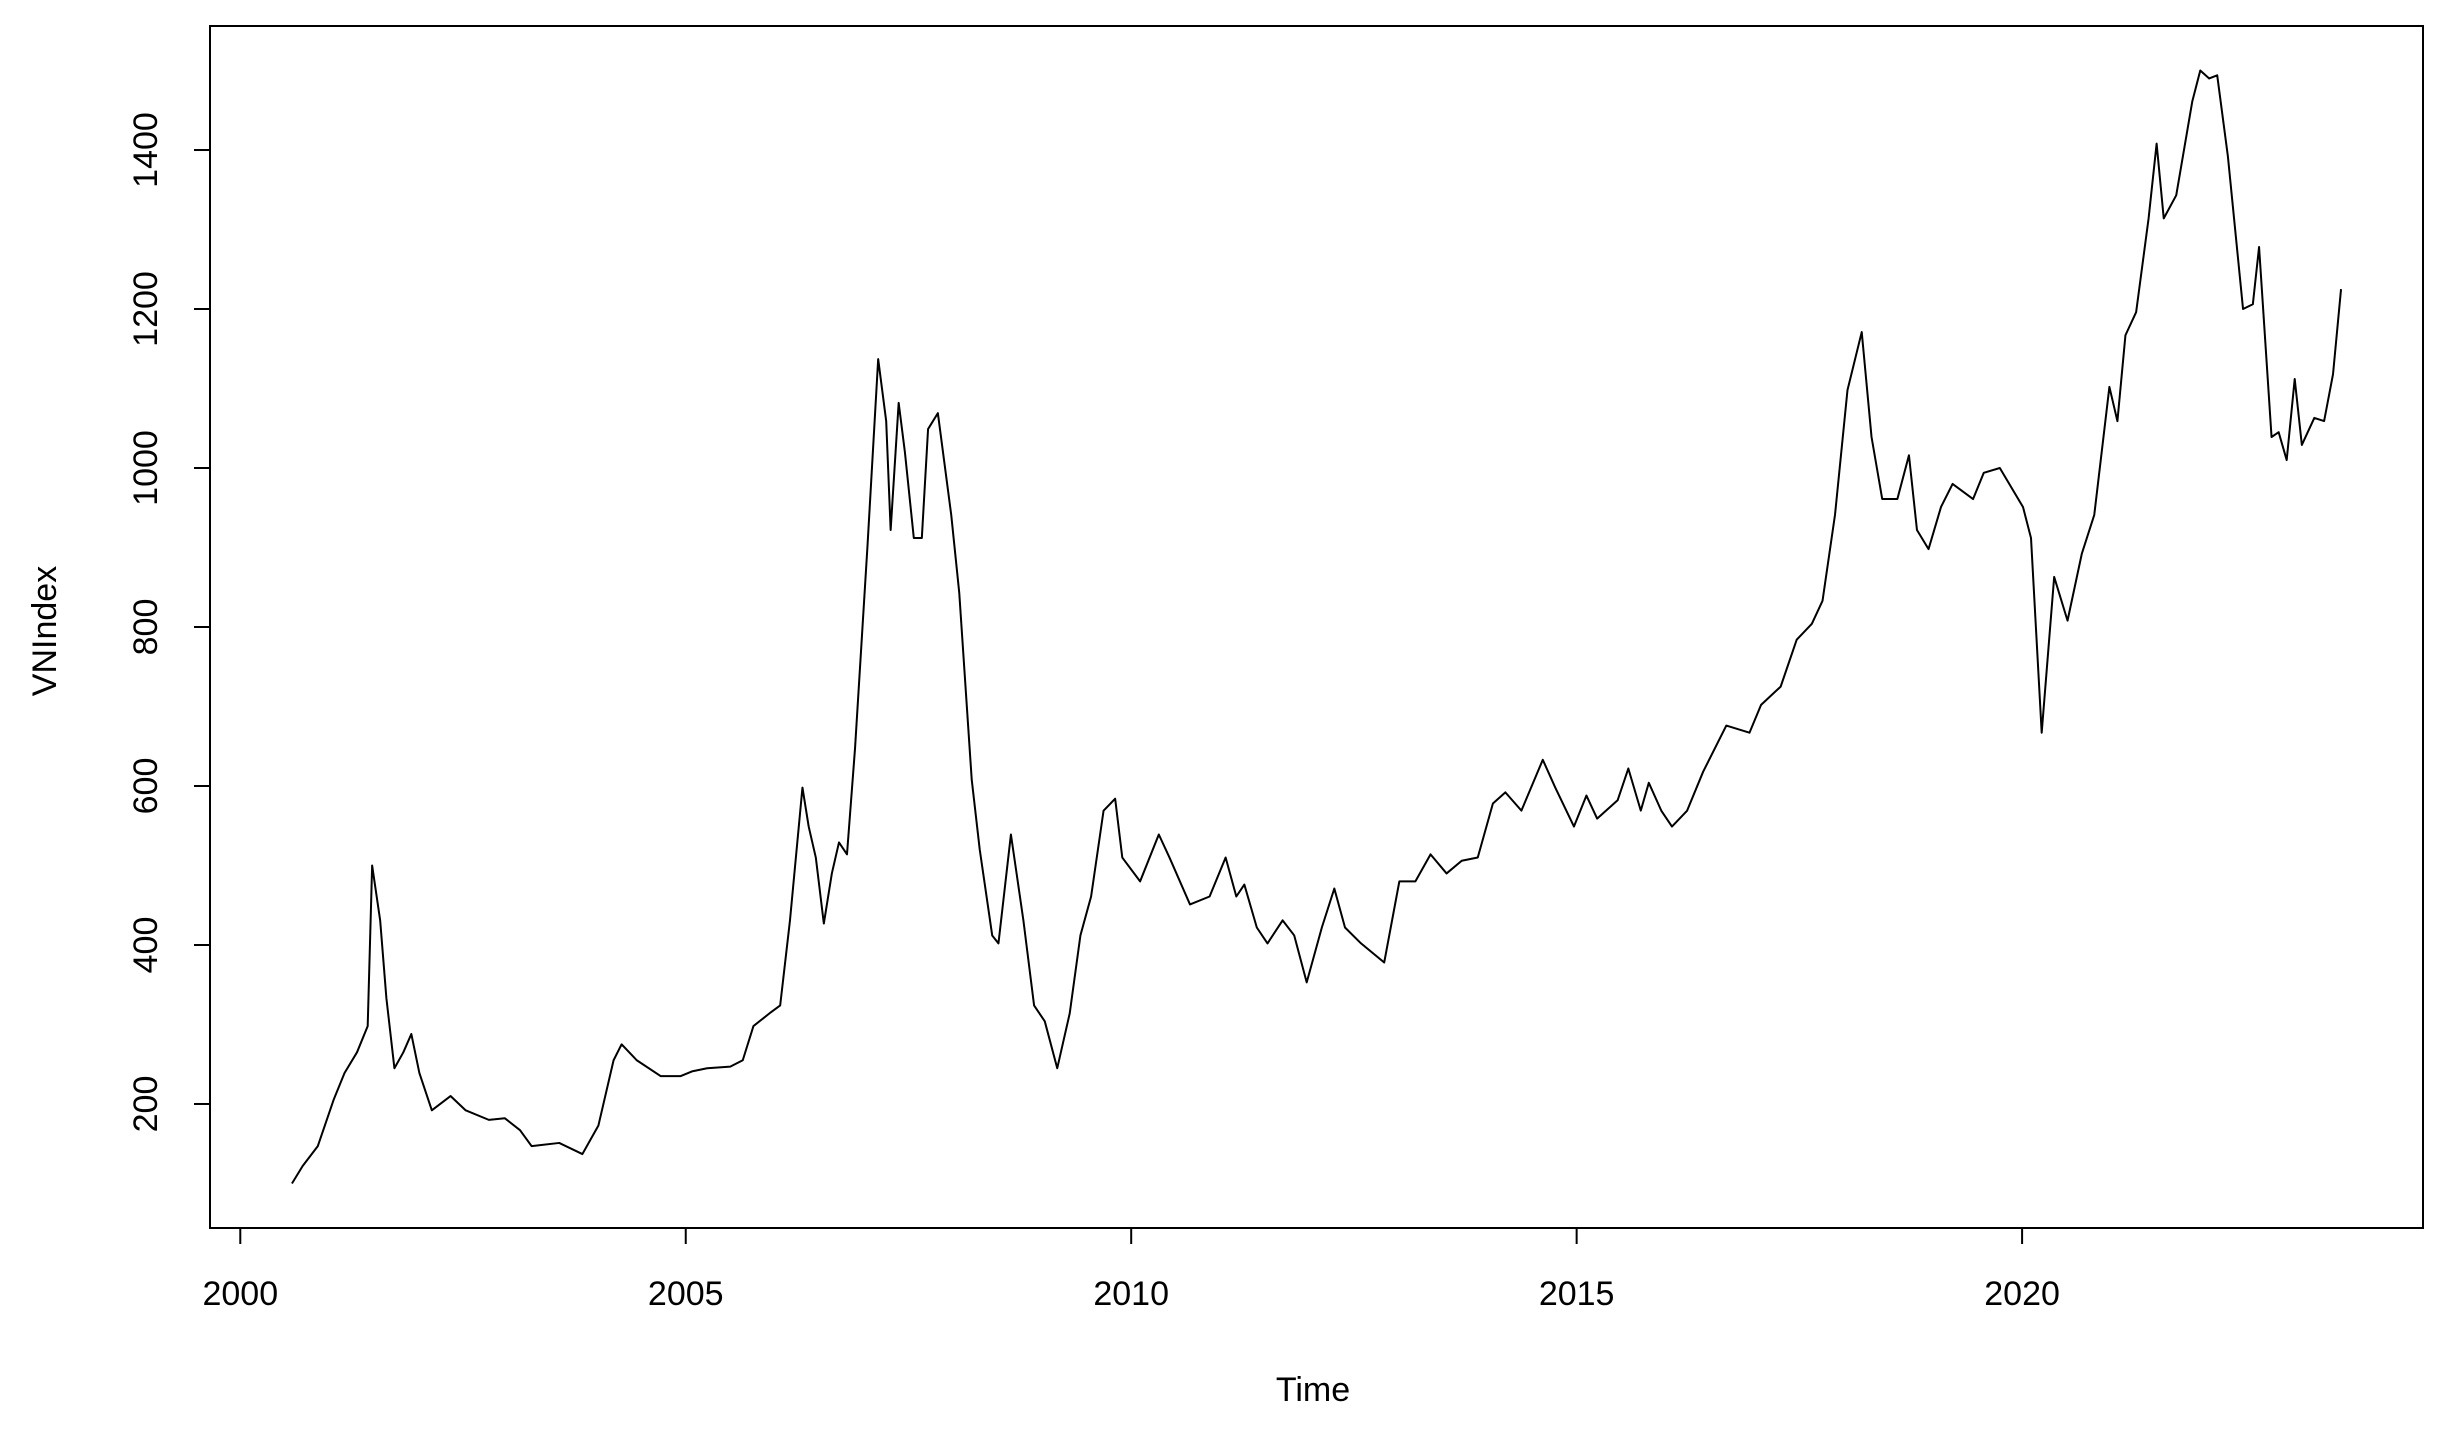 Image resolution: width=2443 pixels, height=1434 pixels. Describe the element at coordinates (146, 309) in the screenshot. I see `y-tick-label: 1200` at that location.